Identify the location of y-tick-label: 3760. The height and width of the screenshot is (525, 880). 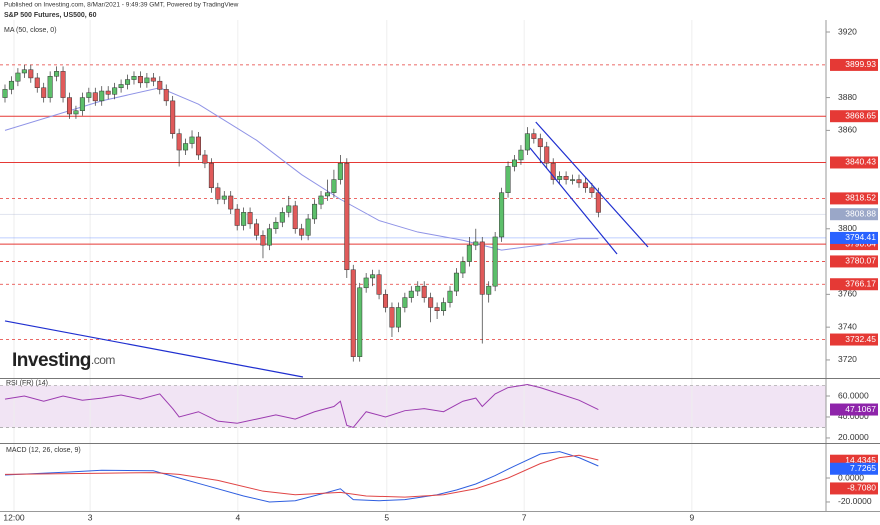
(847, 294).